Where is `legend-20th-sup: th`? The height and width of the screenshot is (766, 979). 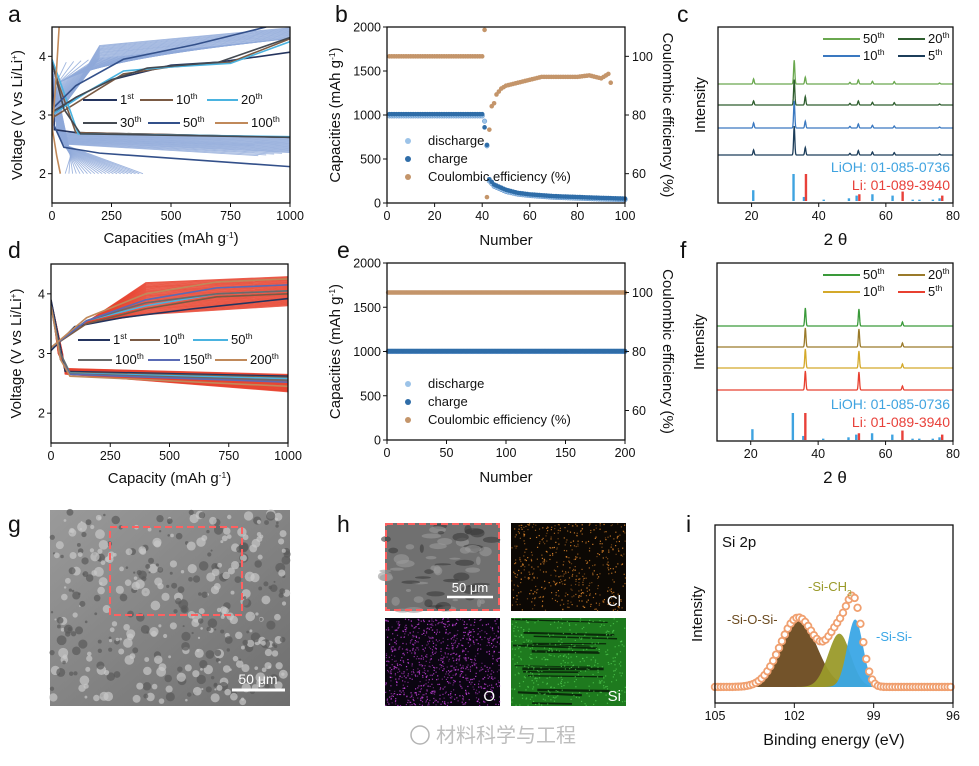
legend-20th-sup: th is located at coordinates (945, 271).